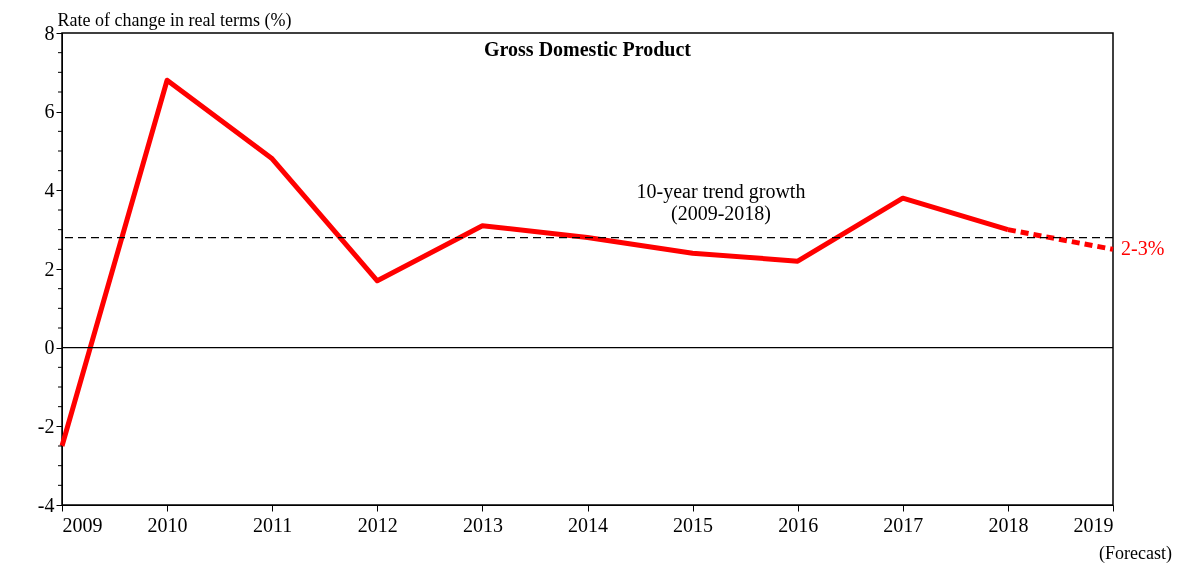 This screenshot has width=1183, height=569. What do you see at coordinates (46, 425) in the screenshot?
I see `y-tick-label: -2` at bounding box center [46, 425].